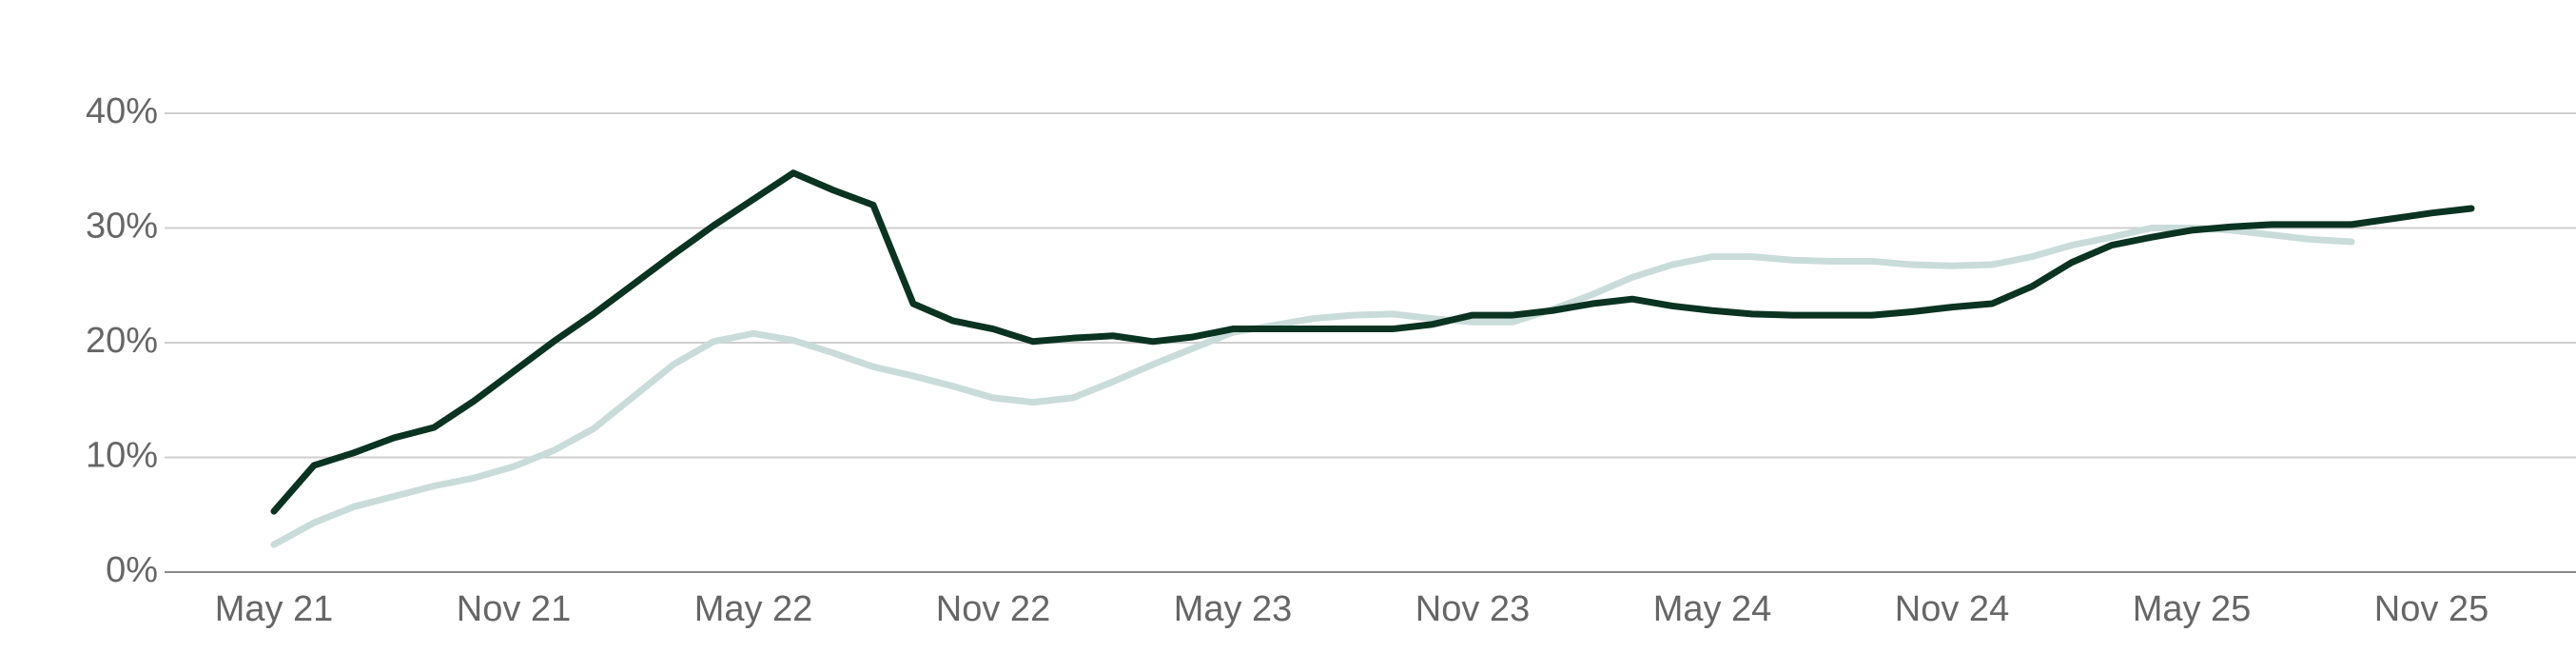  Describe the element at coordinates (122, 111) in the screenshot. I see `y-tick-label: 40%` at that location.